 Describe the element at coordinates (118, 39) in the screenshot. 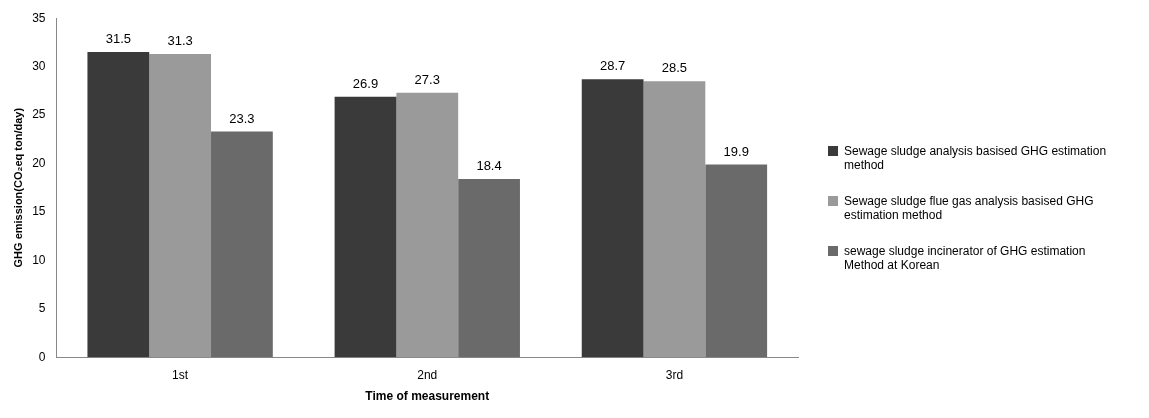

I see `data-label: 31.5` at that location.